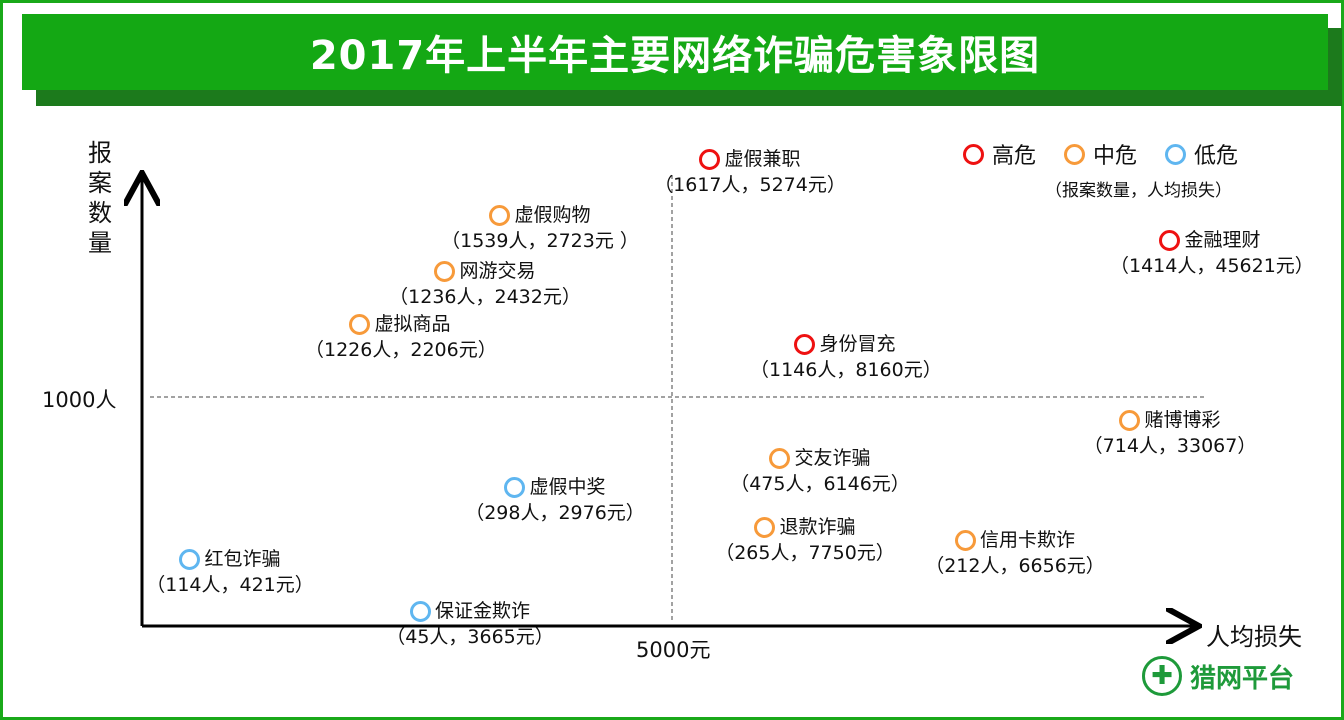 The height and width of the screenshot is (720, 1344). What do you see at coordinates (1162, 676) in the screenshot?
I see `logo-cross-icon: ✚` at bounding box center [1162, 676].